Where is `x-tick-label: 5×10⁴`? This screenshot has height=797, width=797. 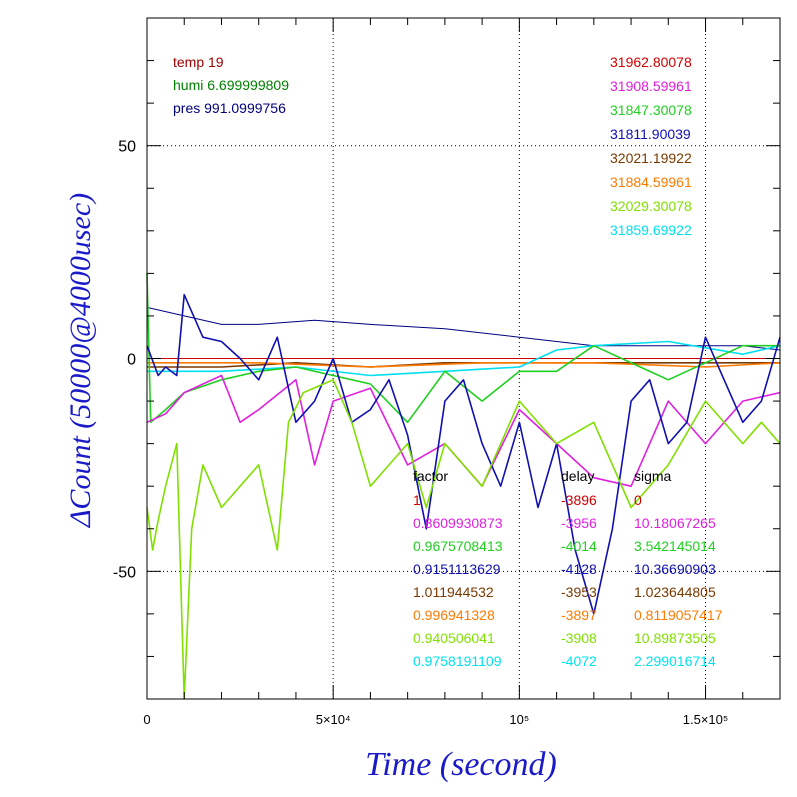
x-tick-label: 5×10⁴ is located at coordinates (333, 719).